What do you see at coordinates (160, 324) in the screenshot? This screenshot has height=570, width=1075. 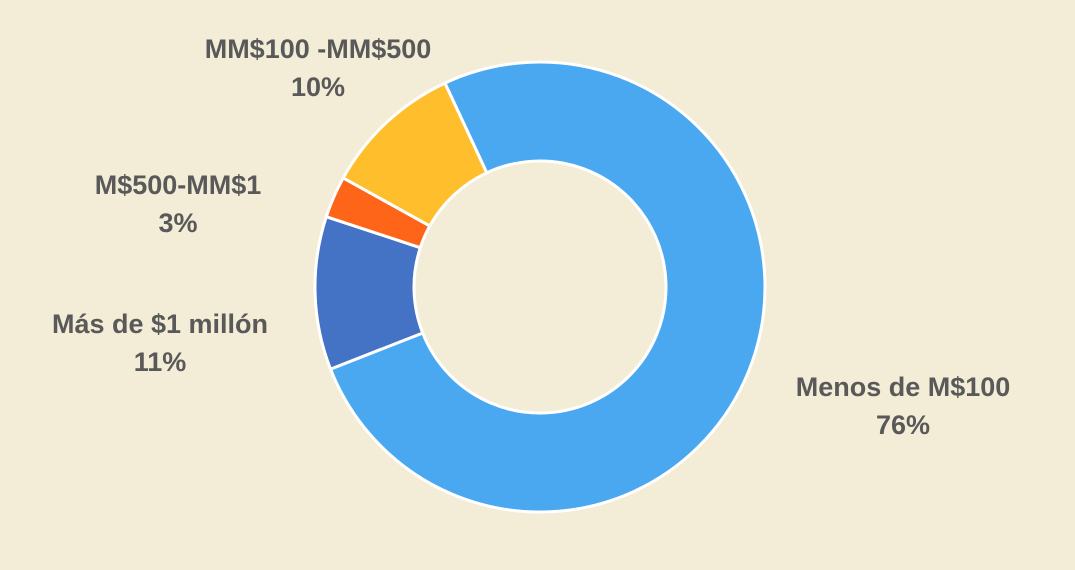 I see `slice-label-name: Más de $1 millón` at bounding box center [160, 324].